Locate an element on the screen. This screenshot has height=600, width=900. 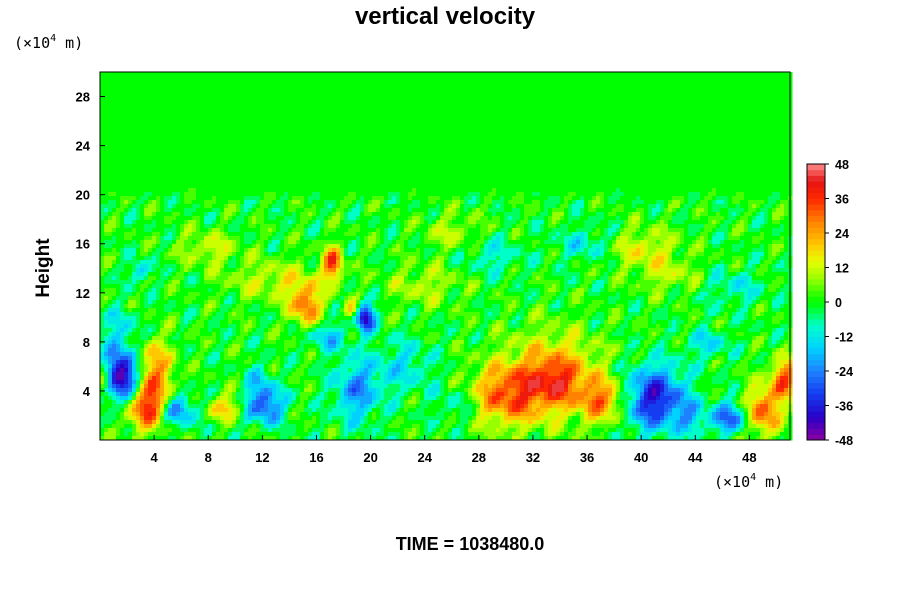
colorbar-tick-label: 12 is located at coordinates (842, 269).